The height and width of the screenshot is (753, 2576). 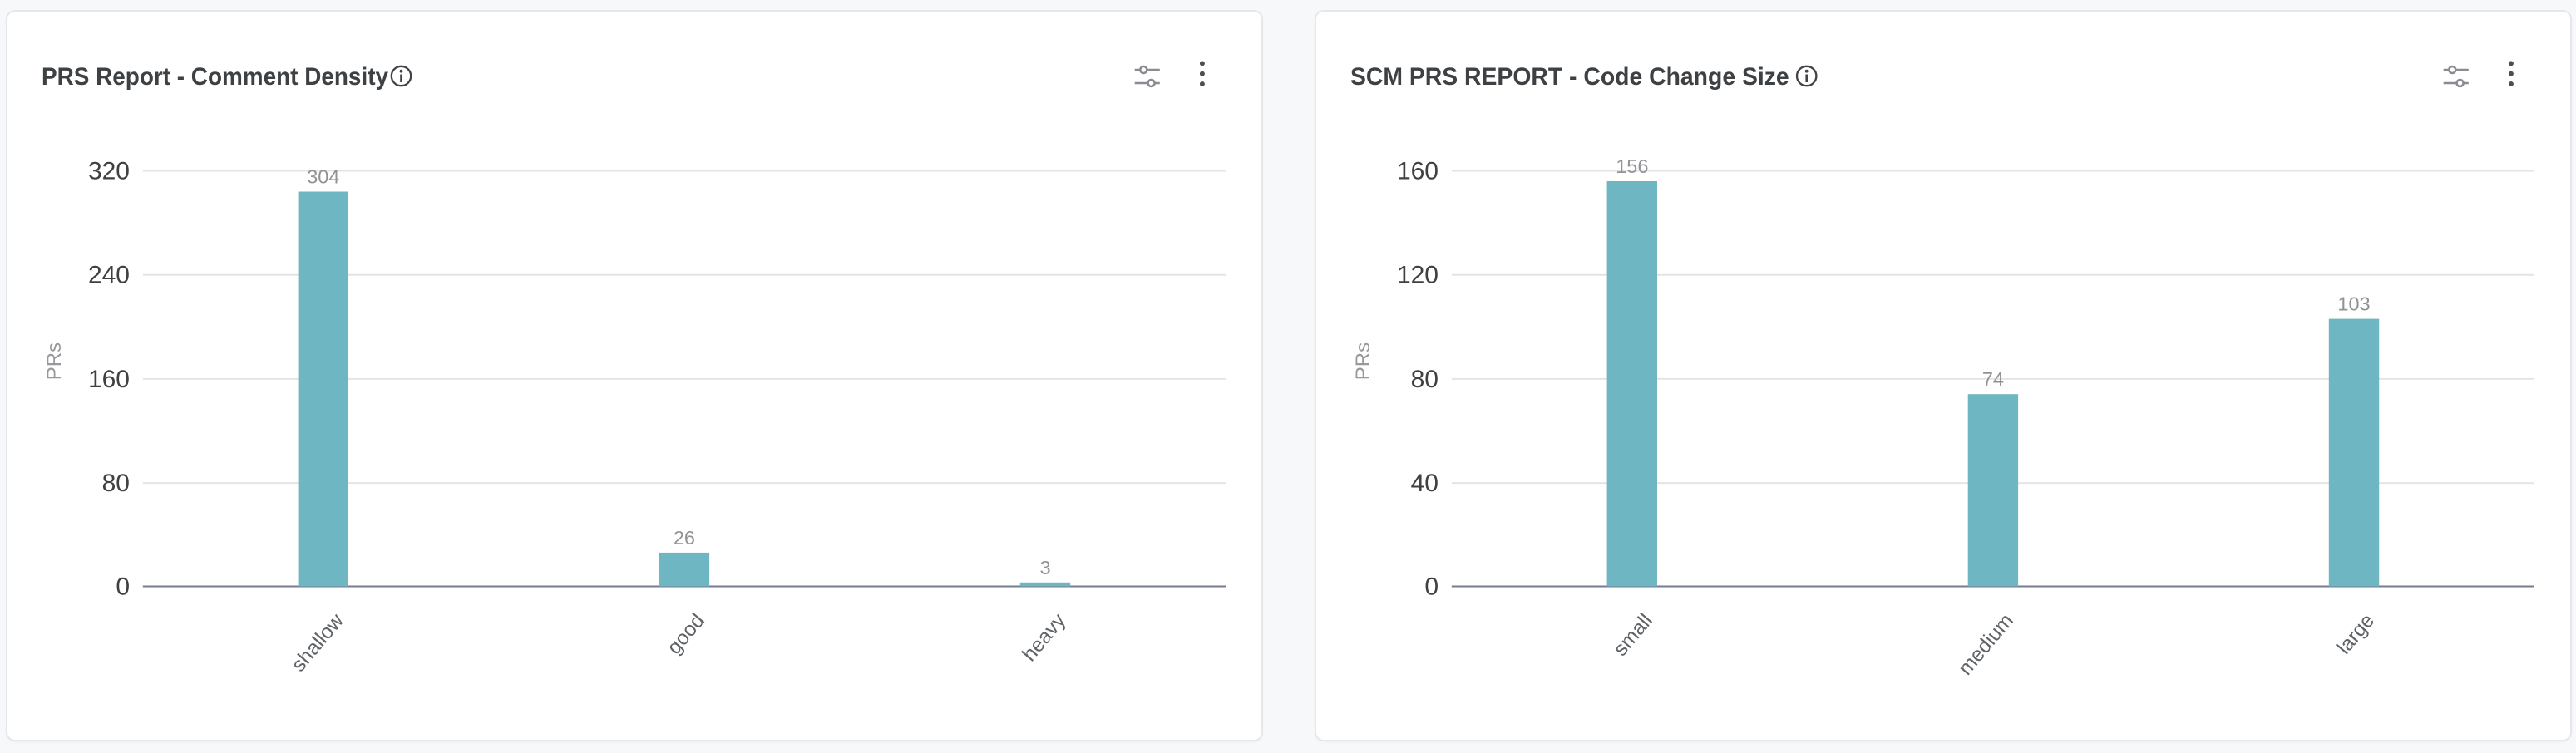 What do you see at coordinates (1632, 636) in the screenshot?
I see `svg-text: small` at bounding box center [1632, 636].